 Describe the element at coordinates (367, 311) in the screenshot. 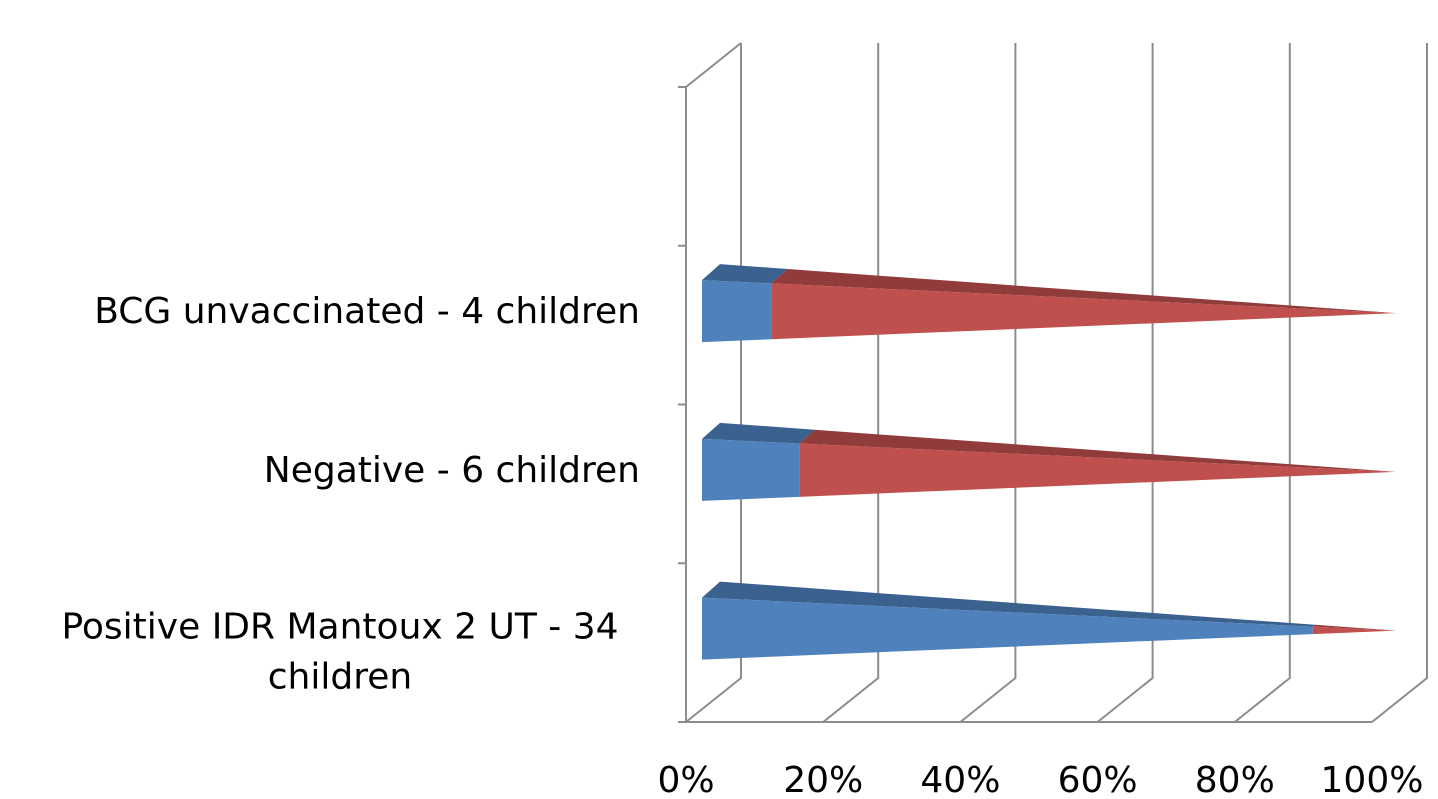

I see `category-label: BCG unvaccinated - 4 children` at that location.